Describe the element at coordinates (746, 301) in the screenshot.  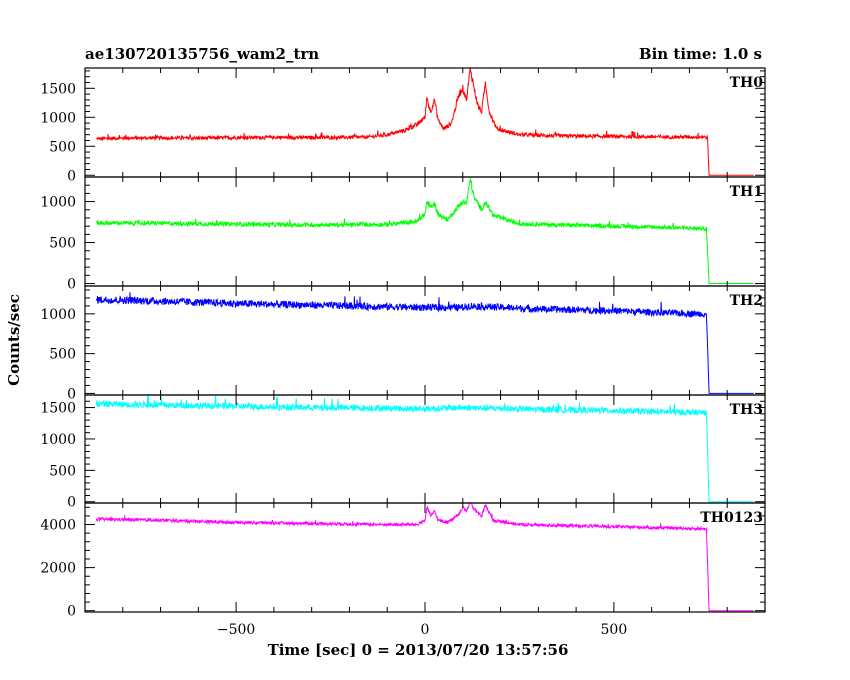
I see `panel-name-th2: TH2` at that location.